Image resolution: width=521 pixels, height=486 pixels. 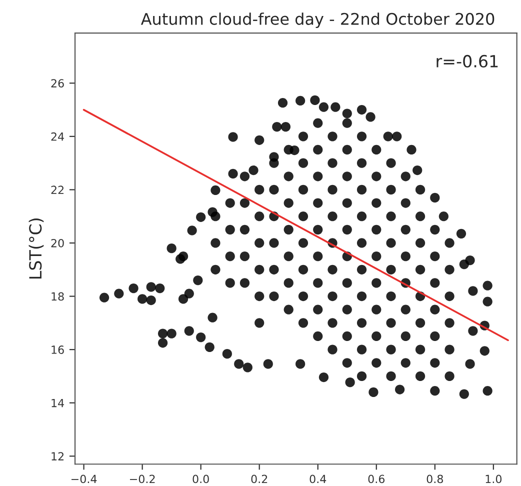 I want to click on chart-title: Autumn cloud-free day - 22nd October 2020, so click(x=317, y=20).